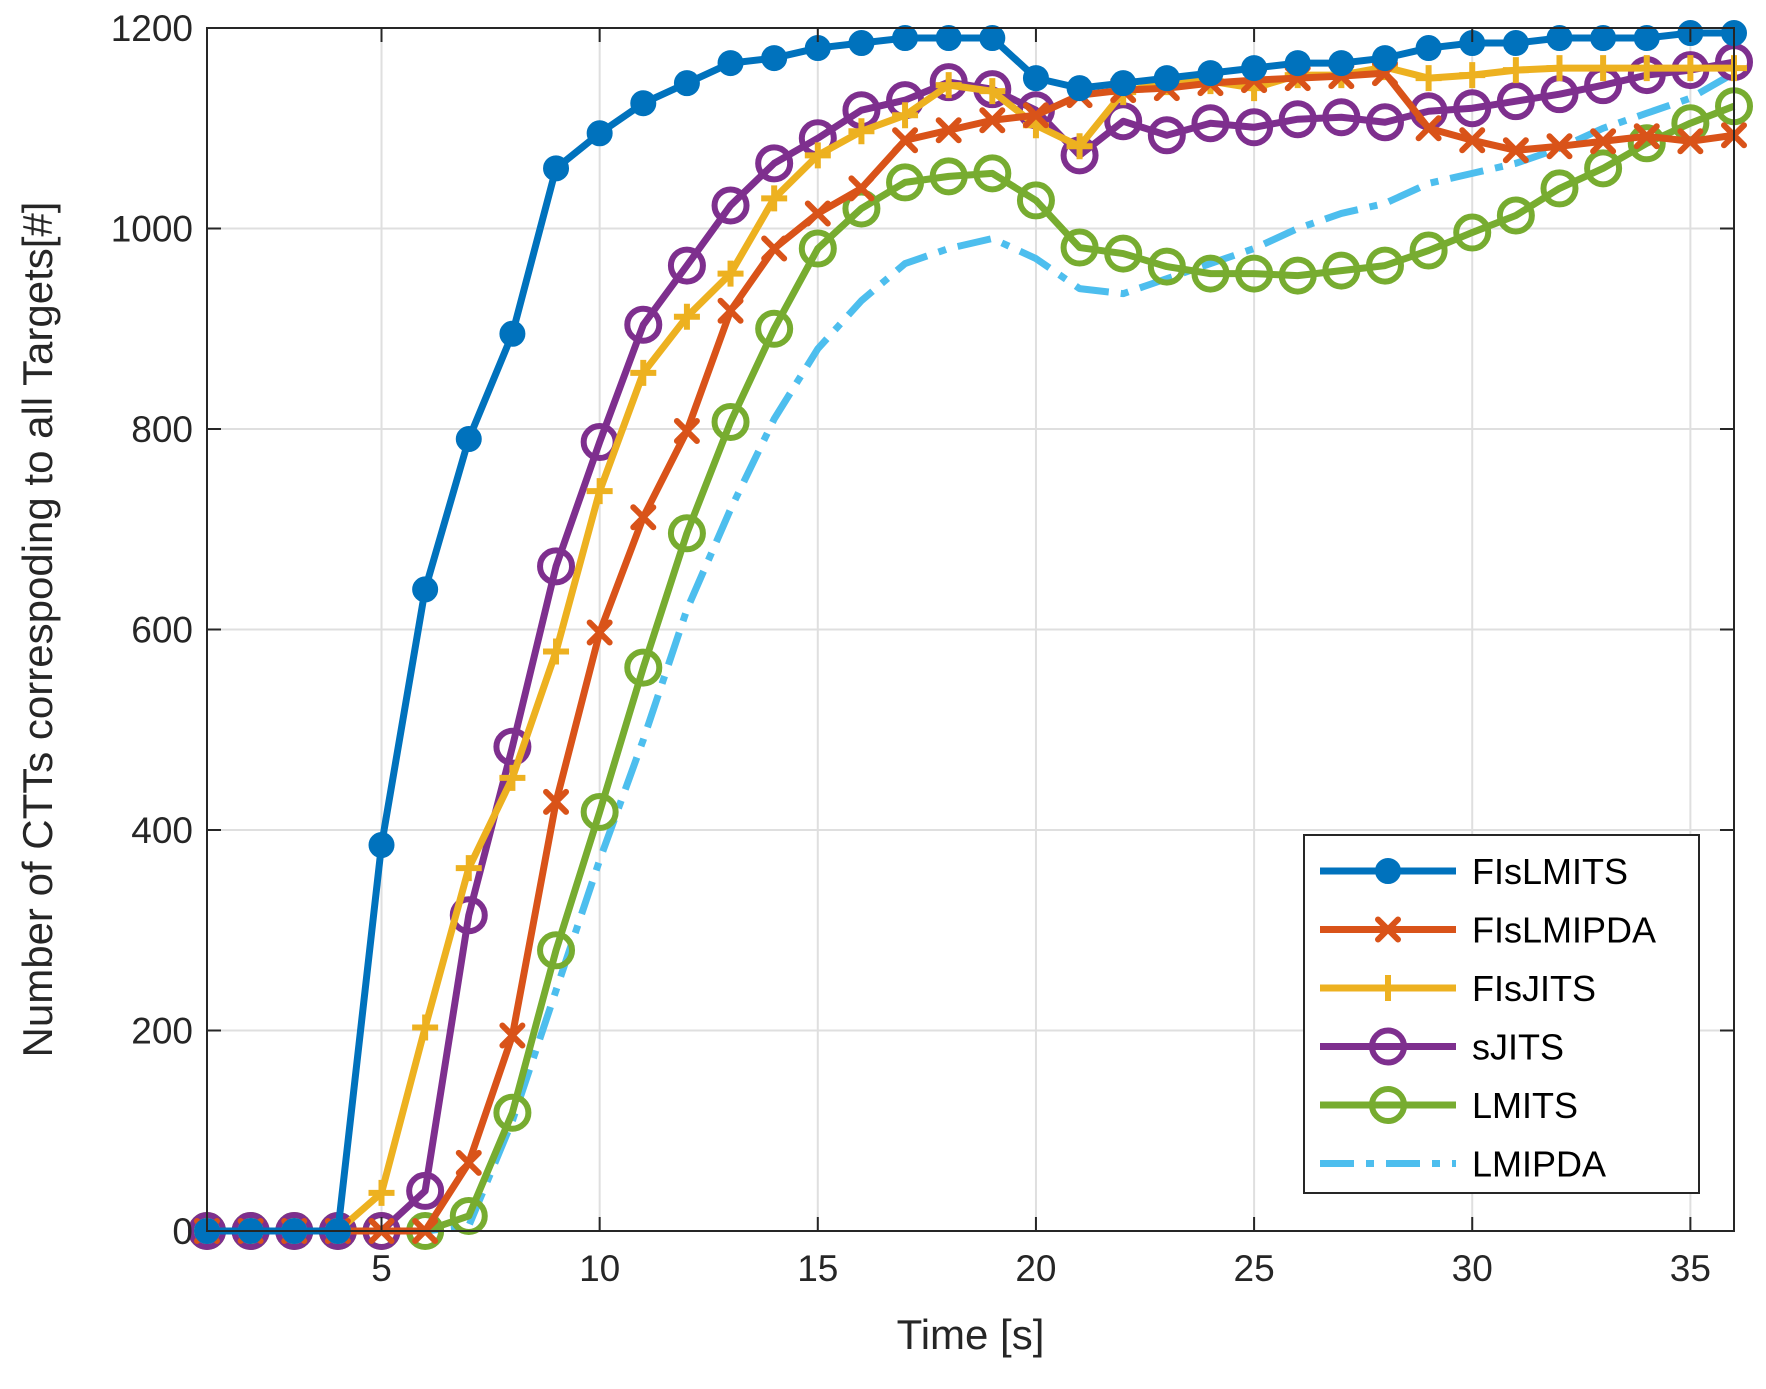 This screenshot has width=1766, height=1389. What do you see at coordinates (1550, 871) in the screenshot?
I see `legend-label: FIsLMITS` at bounding box center [1550, 871].